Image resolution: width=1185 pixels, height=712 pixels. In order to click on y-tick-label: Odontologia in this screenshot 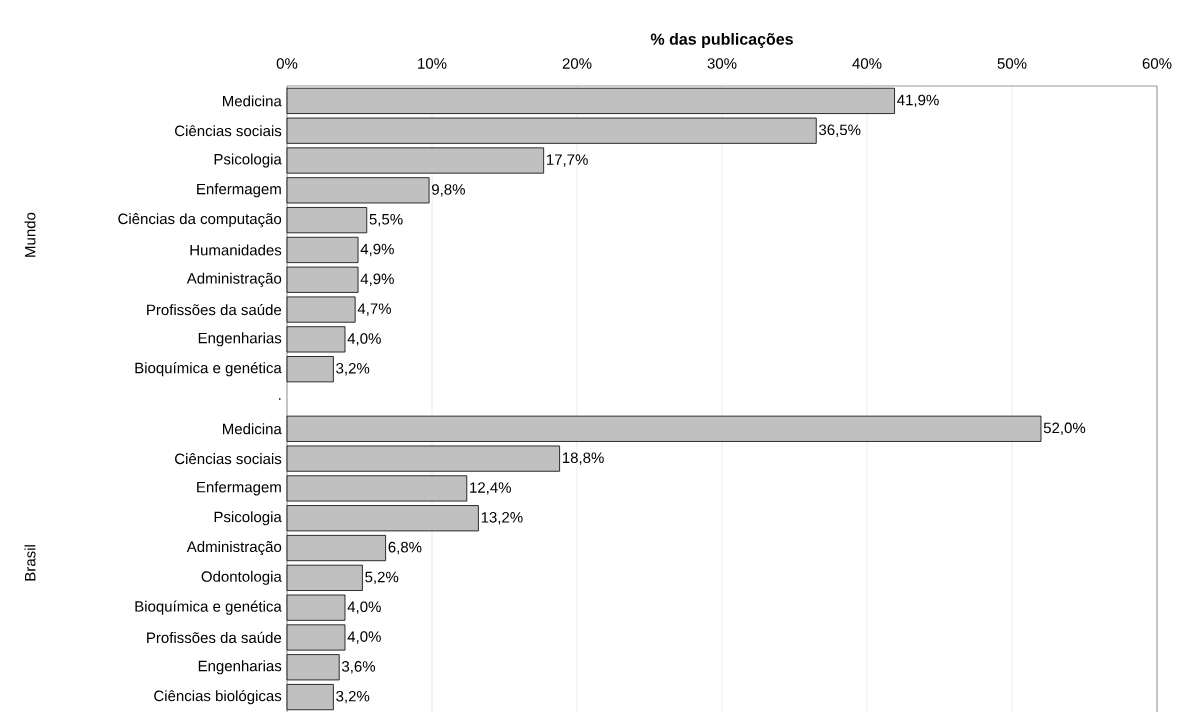, I will do `click(241, 577)`.